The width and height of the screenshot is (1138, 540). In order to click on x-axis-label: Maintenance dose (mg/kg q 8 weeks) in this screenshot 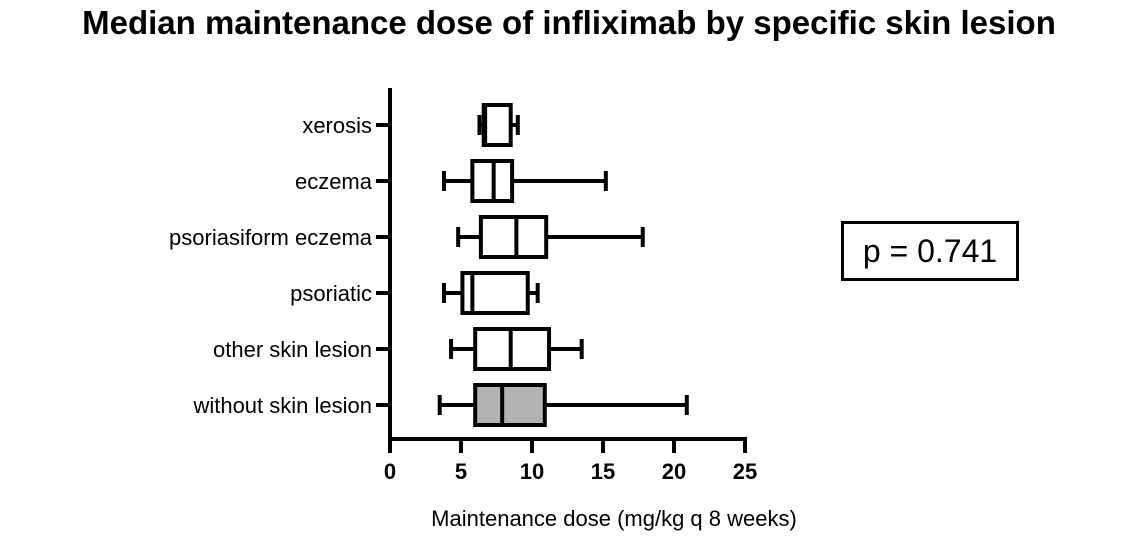, I will do `click(614, 518)`.